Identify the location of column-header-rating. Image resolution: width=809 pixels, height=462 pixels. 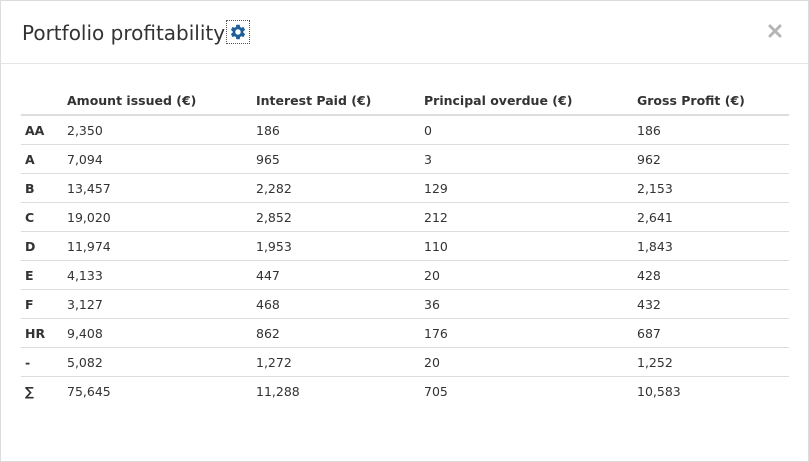
(42, 101).